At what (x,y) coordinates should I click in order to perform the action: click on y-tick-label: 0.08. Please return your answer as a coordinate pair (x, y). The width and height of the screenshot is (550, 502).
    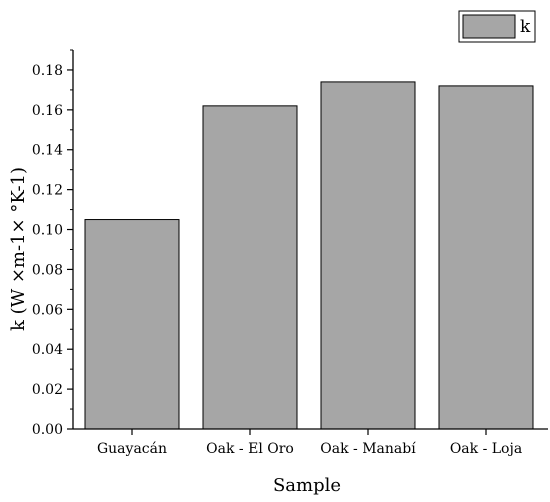
    Looking at the image, I should click on (47, 270).